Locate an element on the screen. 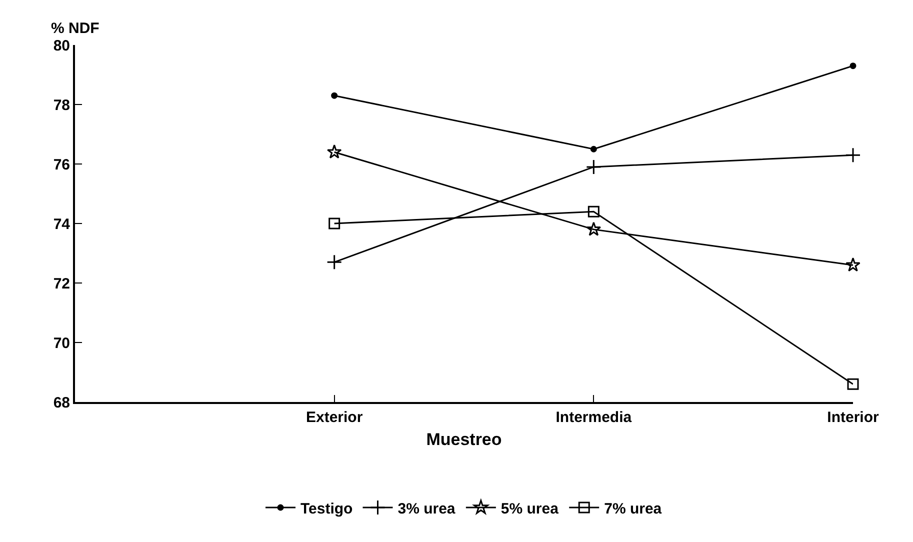 The image size is (913, 542). y-tick-label: 74 is located at coordinates (62, 224).